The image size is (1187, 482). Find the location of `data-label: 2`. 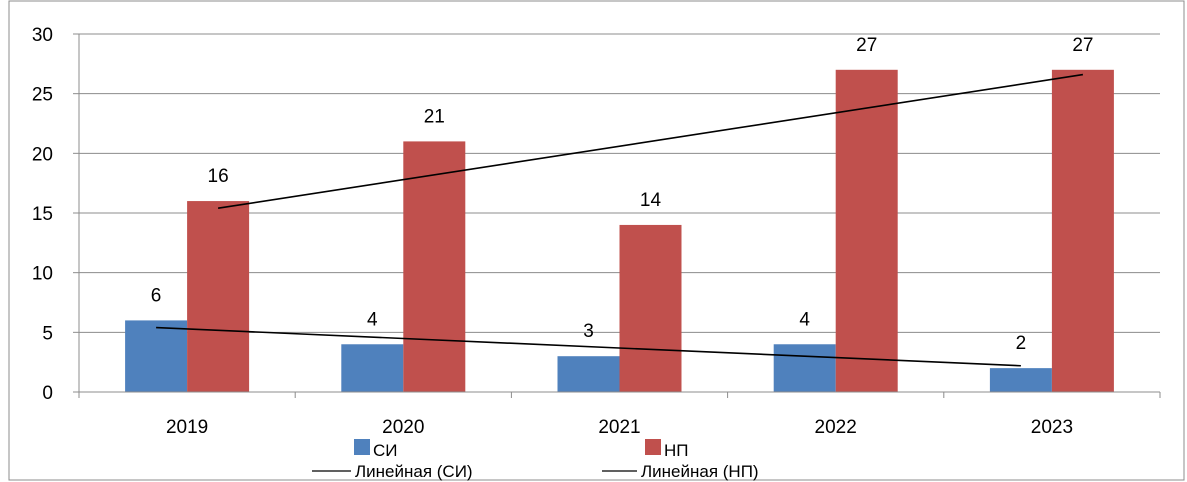

data-label: 2 is located at coordinates (1021, 343).